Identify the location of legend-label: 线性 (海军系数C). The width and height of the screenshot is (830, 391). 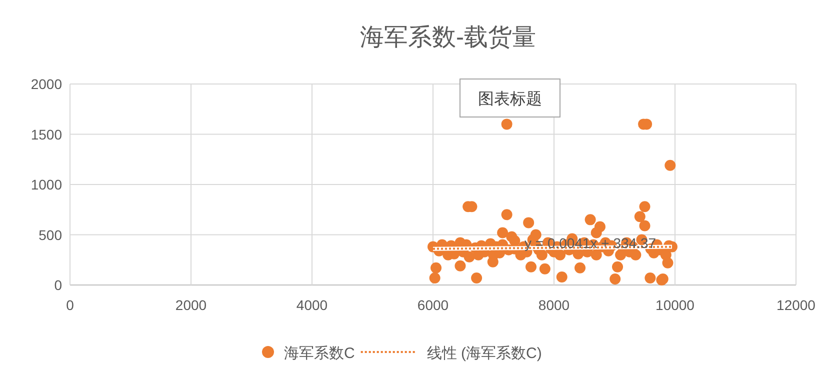
(484, 353).